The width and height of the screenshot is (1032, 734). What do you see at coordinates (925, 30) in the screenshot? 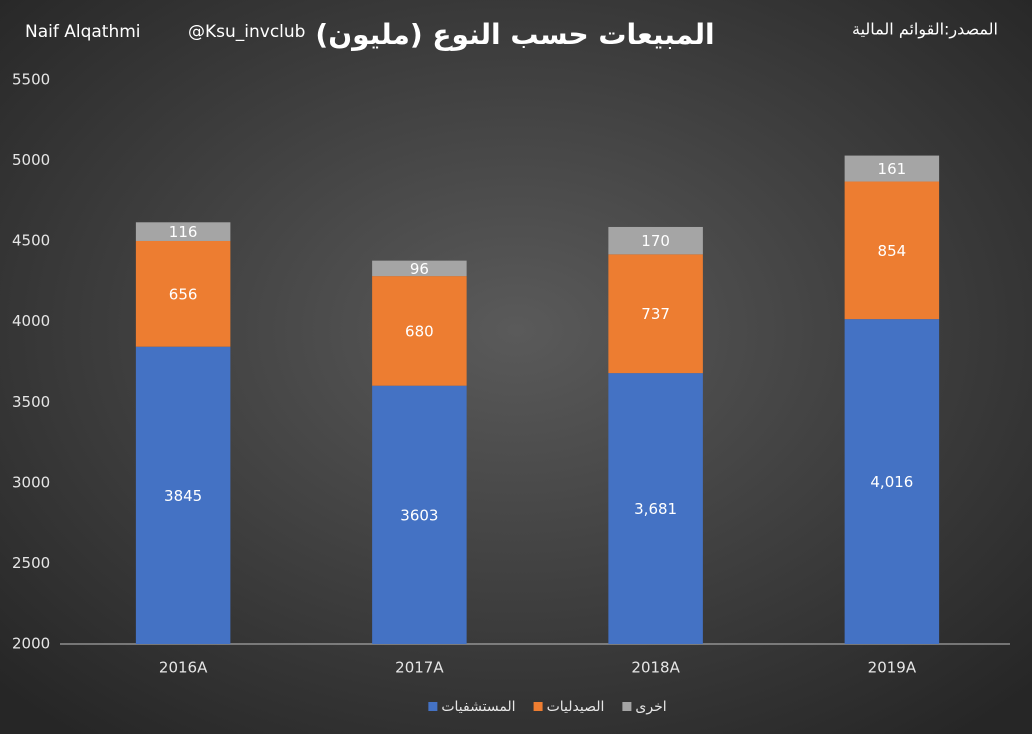
I see `source: المصدر:القوائم المالية` at bounding box center [925, 30].